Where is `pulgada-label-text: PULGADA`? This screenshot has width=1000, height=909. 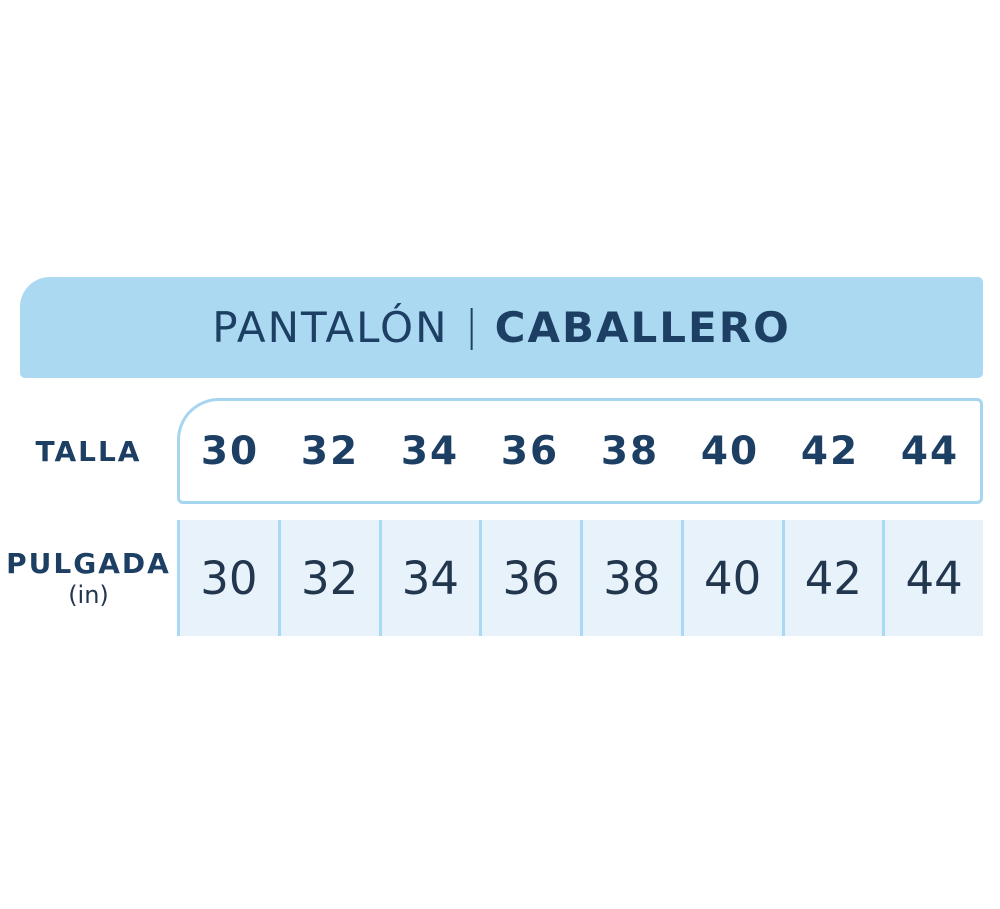 pulgada-label-text: PULGADA is located at coordinates (88, 563).